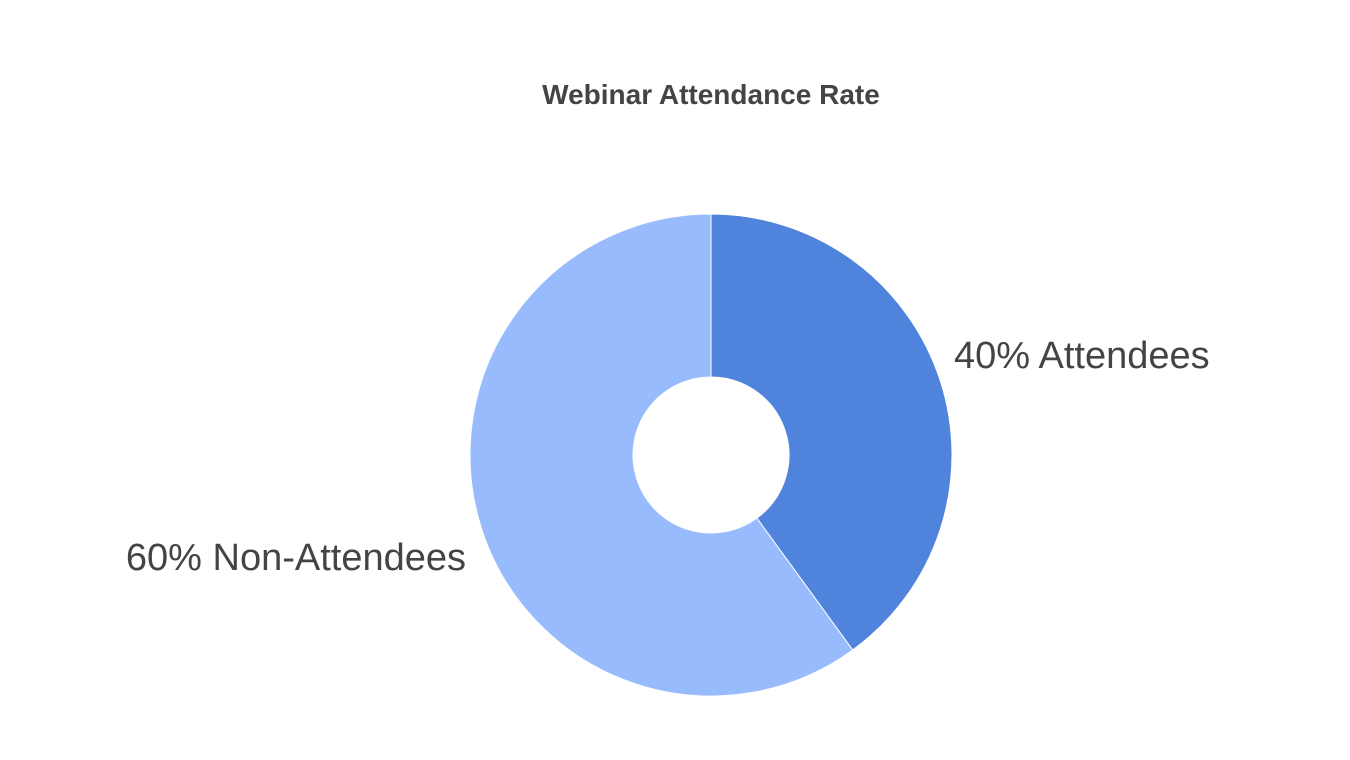 This screenshot has width=1350, height=760. What do you see at coordinates (1082, 356) in the screenshot?
I see `slice-label-attendees: 40% Attendees` at bounding box center [1082, 356].